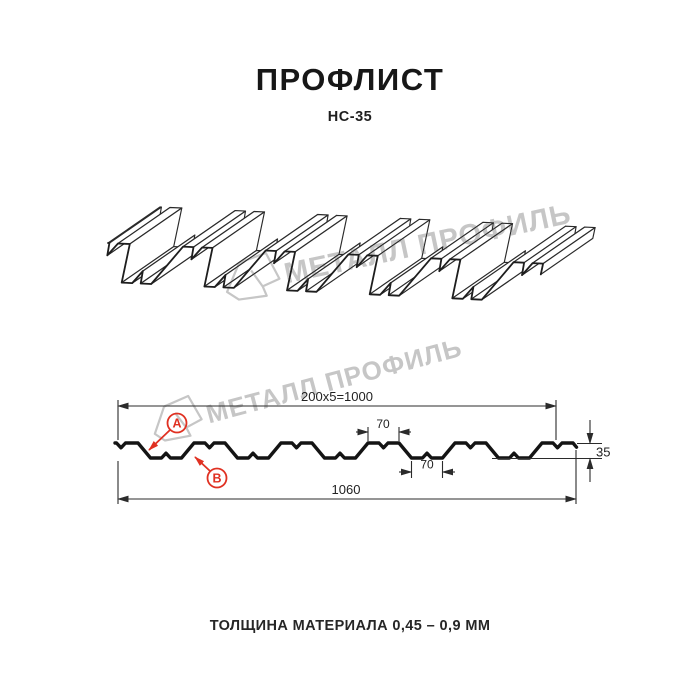  What do you see at coordinates (337, 396) in the screenshot?
I see `dim-cover-width-label: 200x5=1000` at bounding box center [337, 396].